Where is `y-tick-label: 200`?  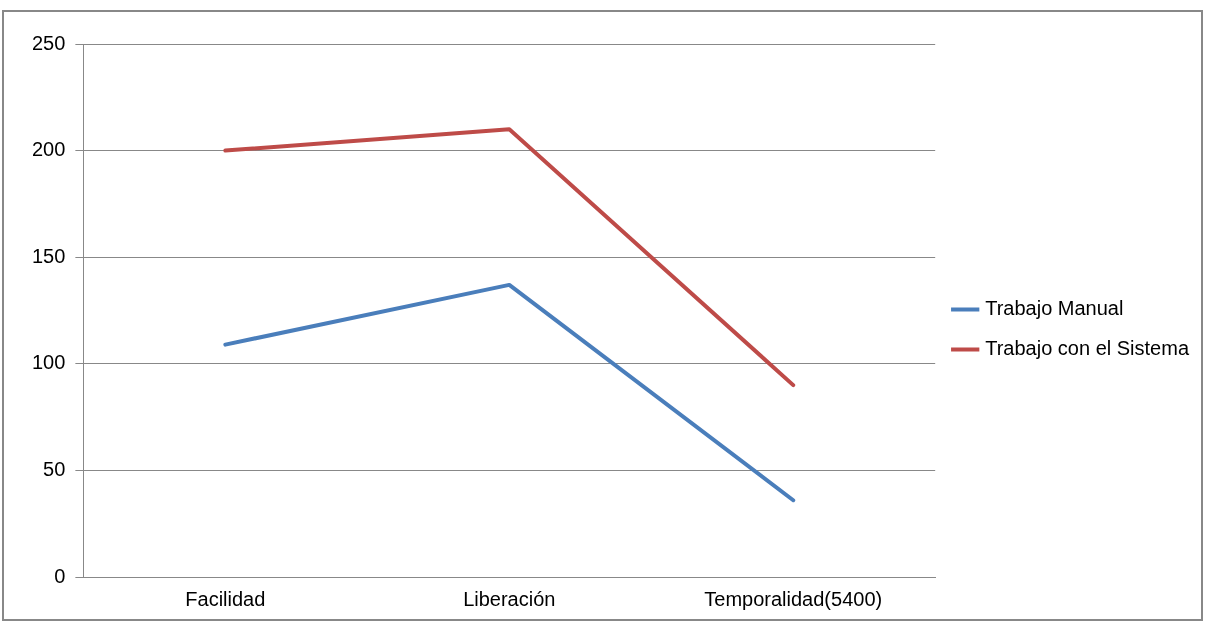
y-tick-label: 200 is located at coordinates (48, 149).